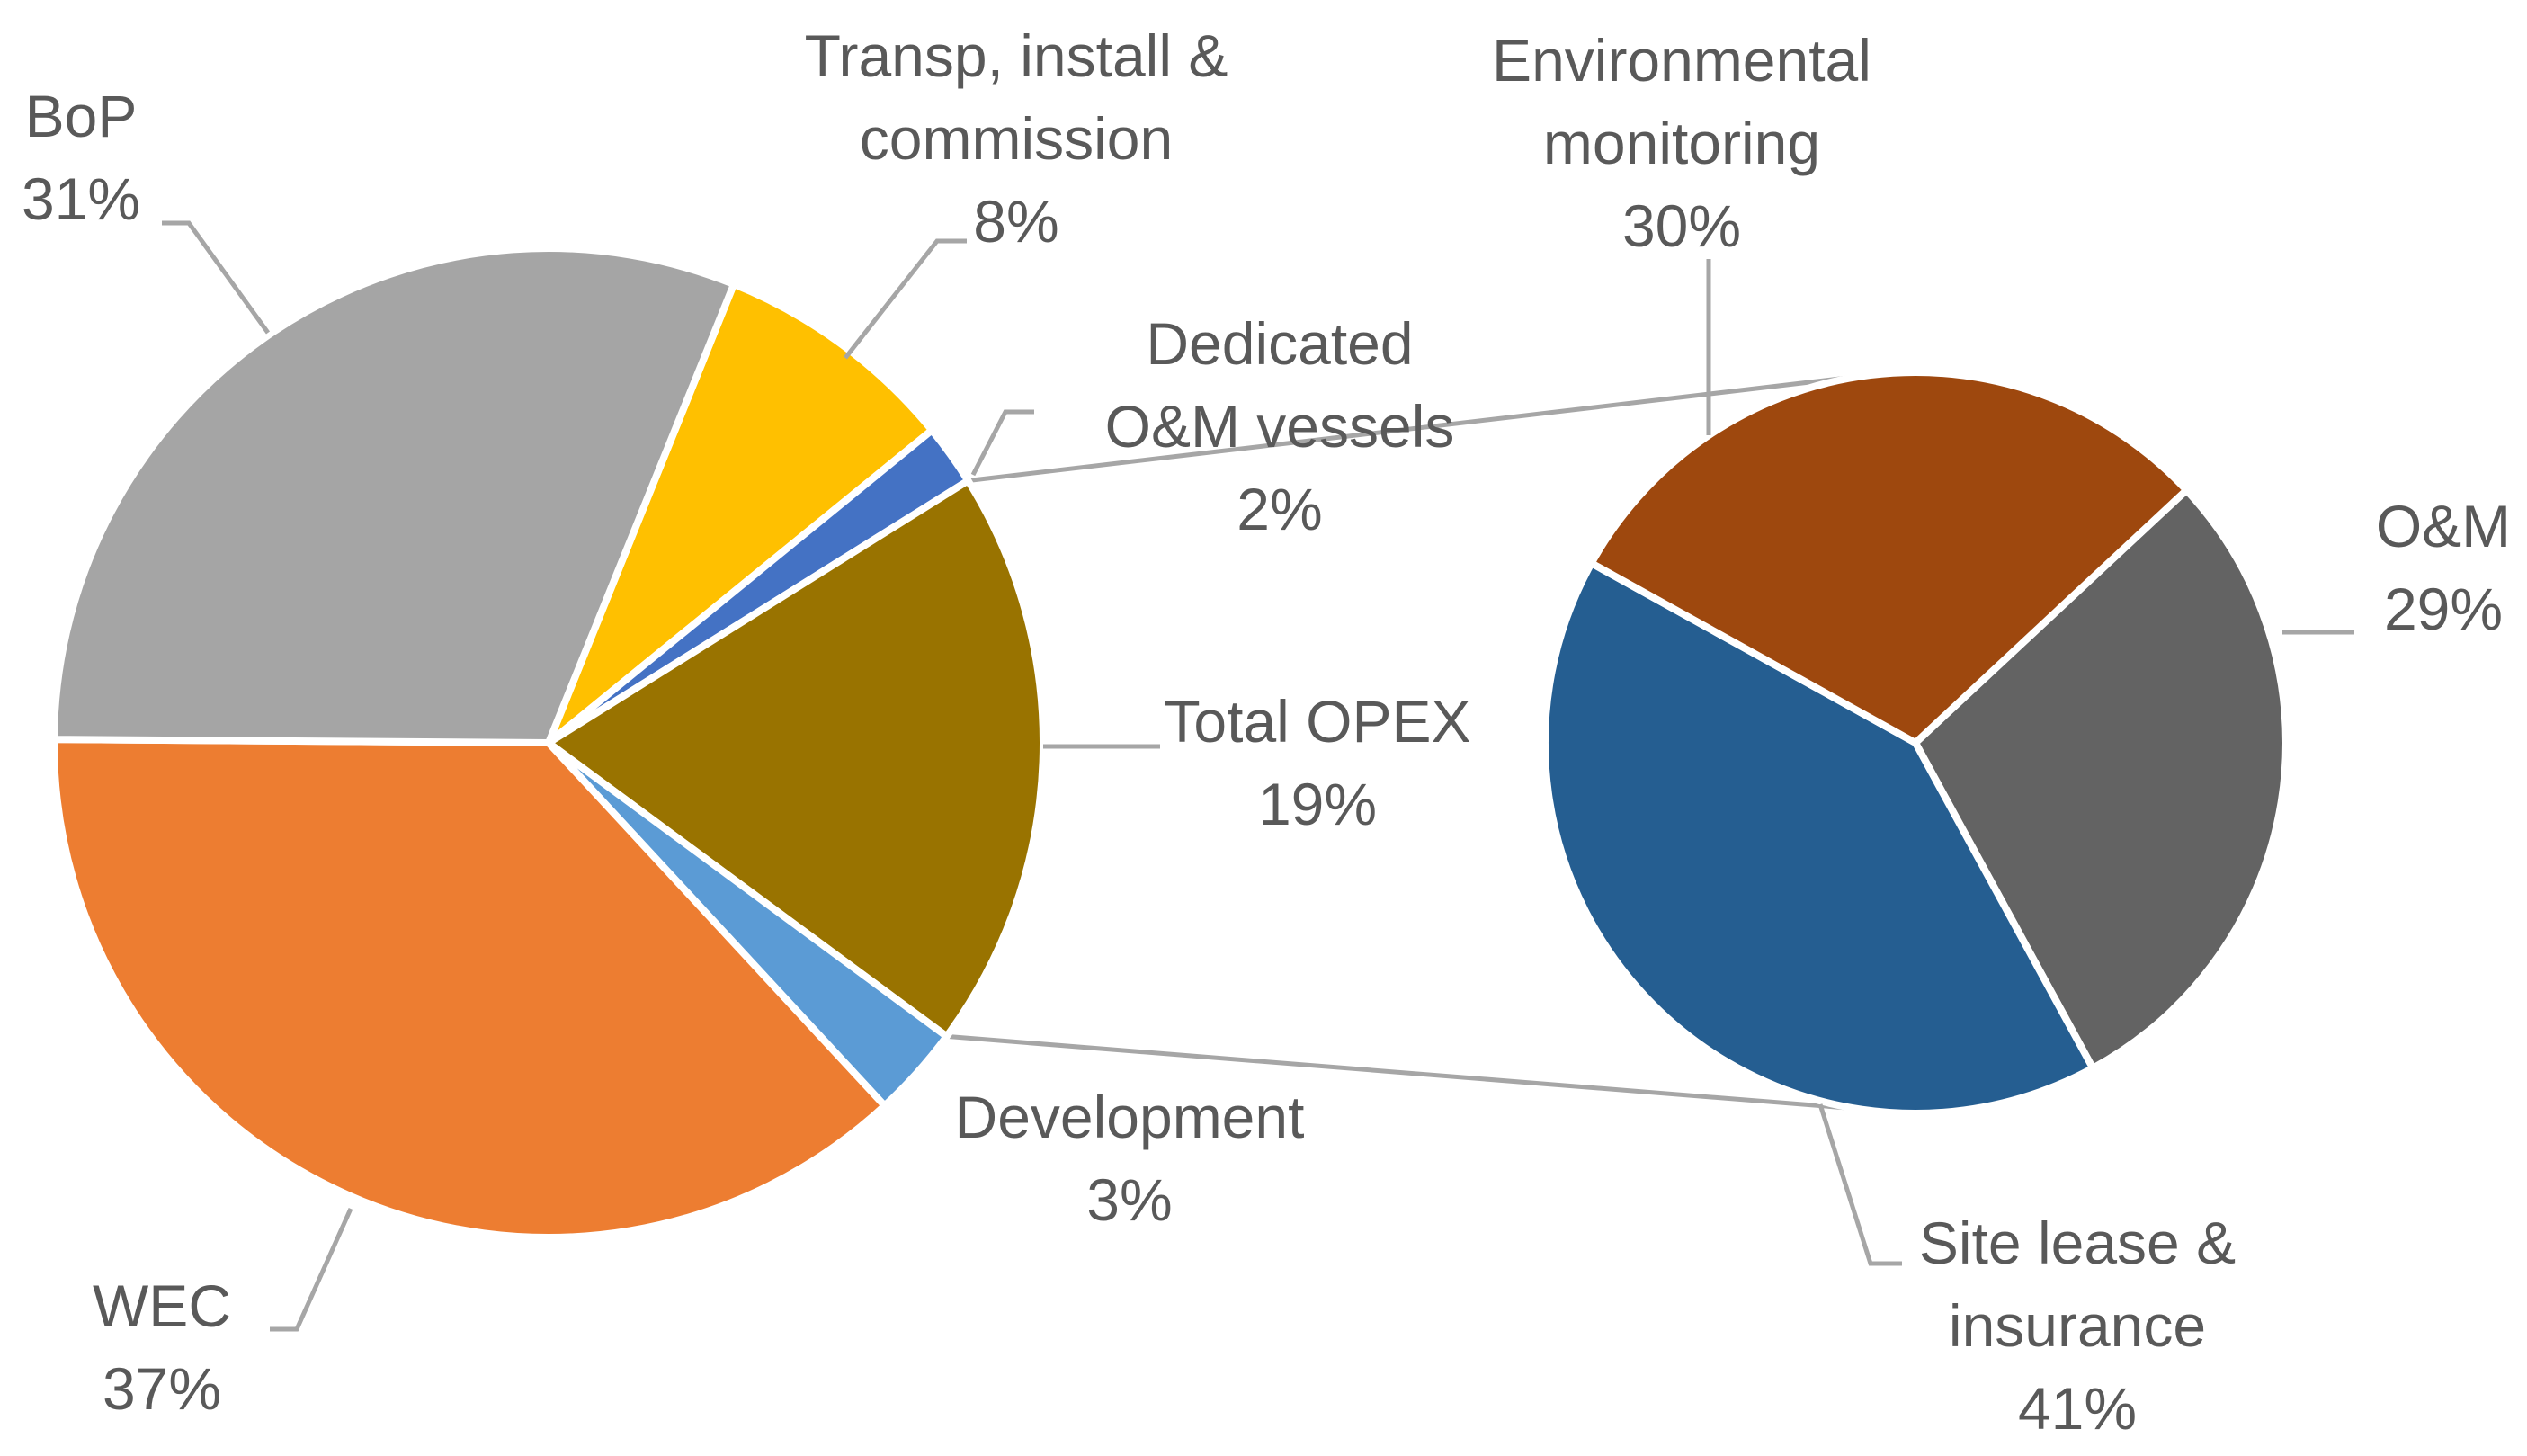  I want to click on data-label-text-environmental-monitoring: monitoring, so click(1682, 143).